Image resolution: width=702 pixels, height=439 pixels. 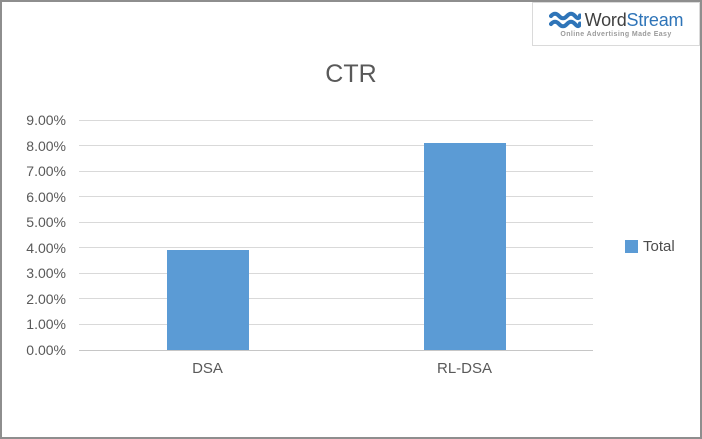 I want to click on wordstream-logo: WordStream Online Advertising Made Easy, so click(x=616, y=24).